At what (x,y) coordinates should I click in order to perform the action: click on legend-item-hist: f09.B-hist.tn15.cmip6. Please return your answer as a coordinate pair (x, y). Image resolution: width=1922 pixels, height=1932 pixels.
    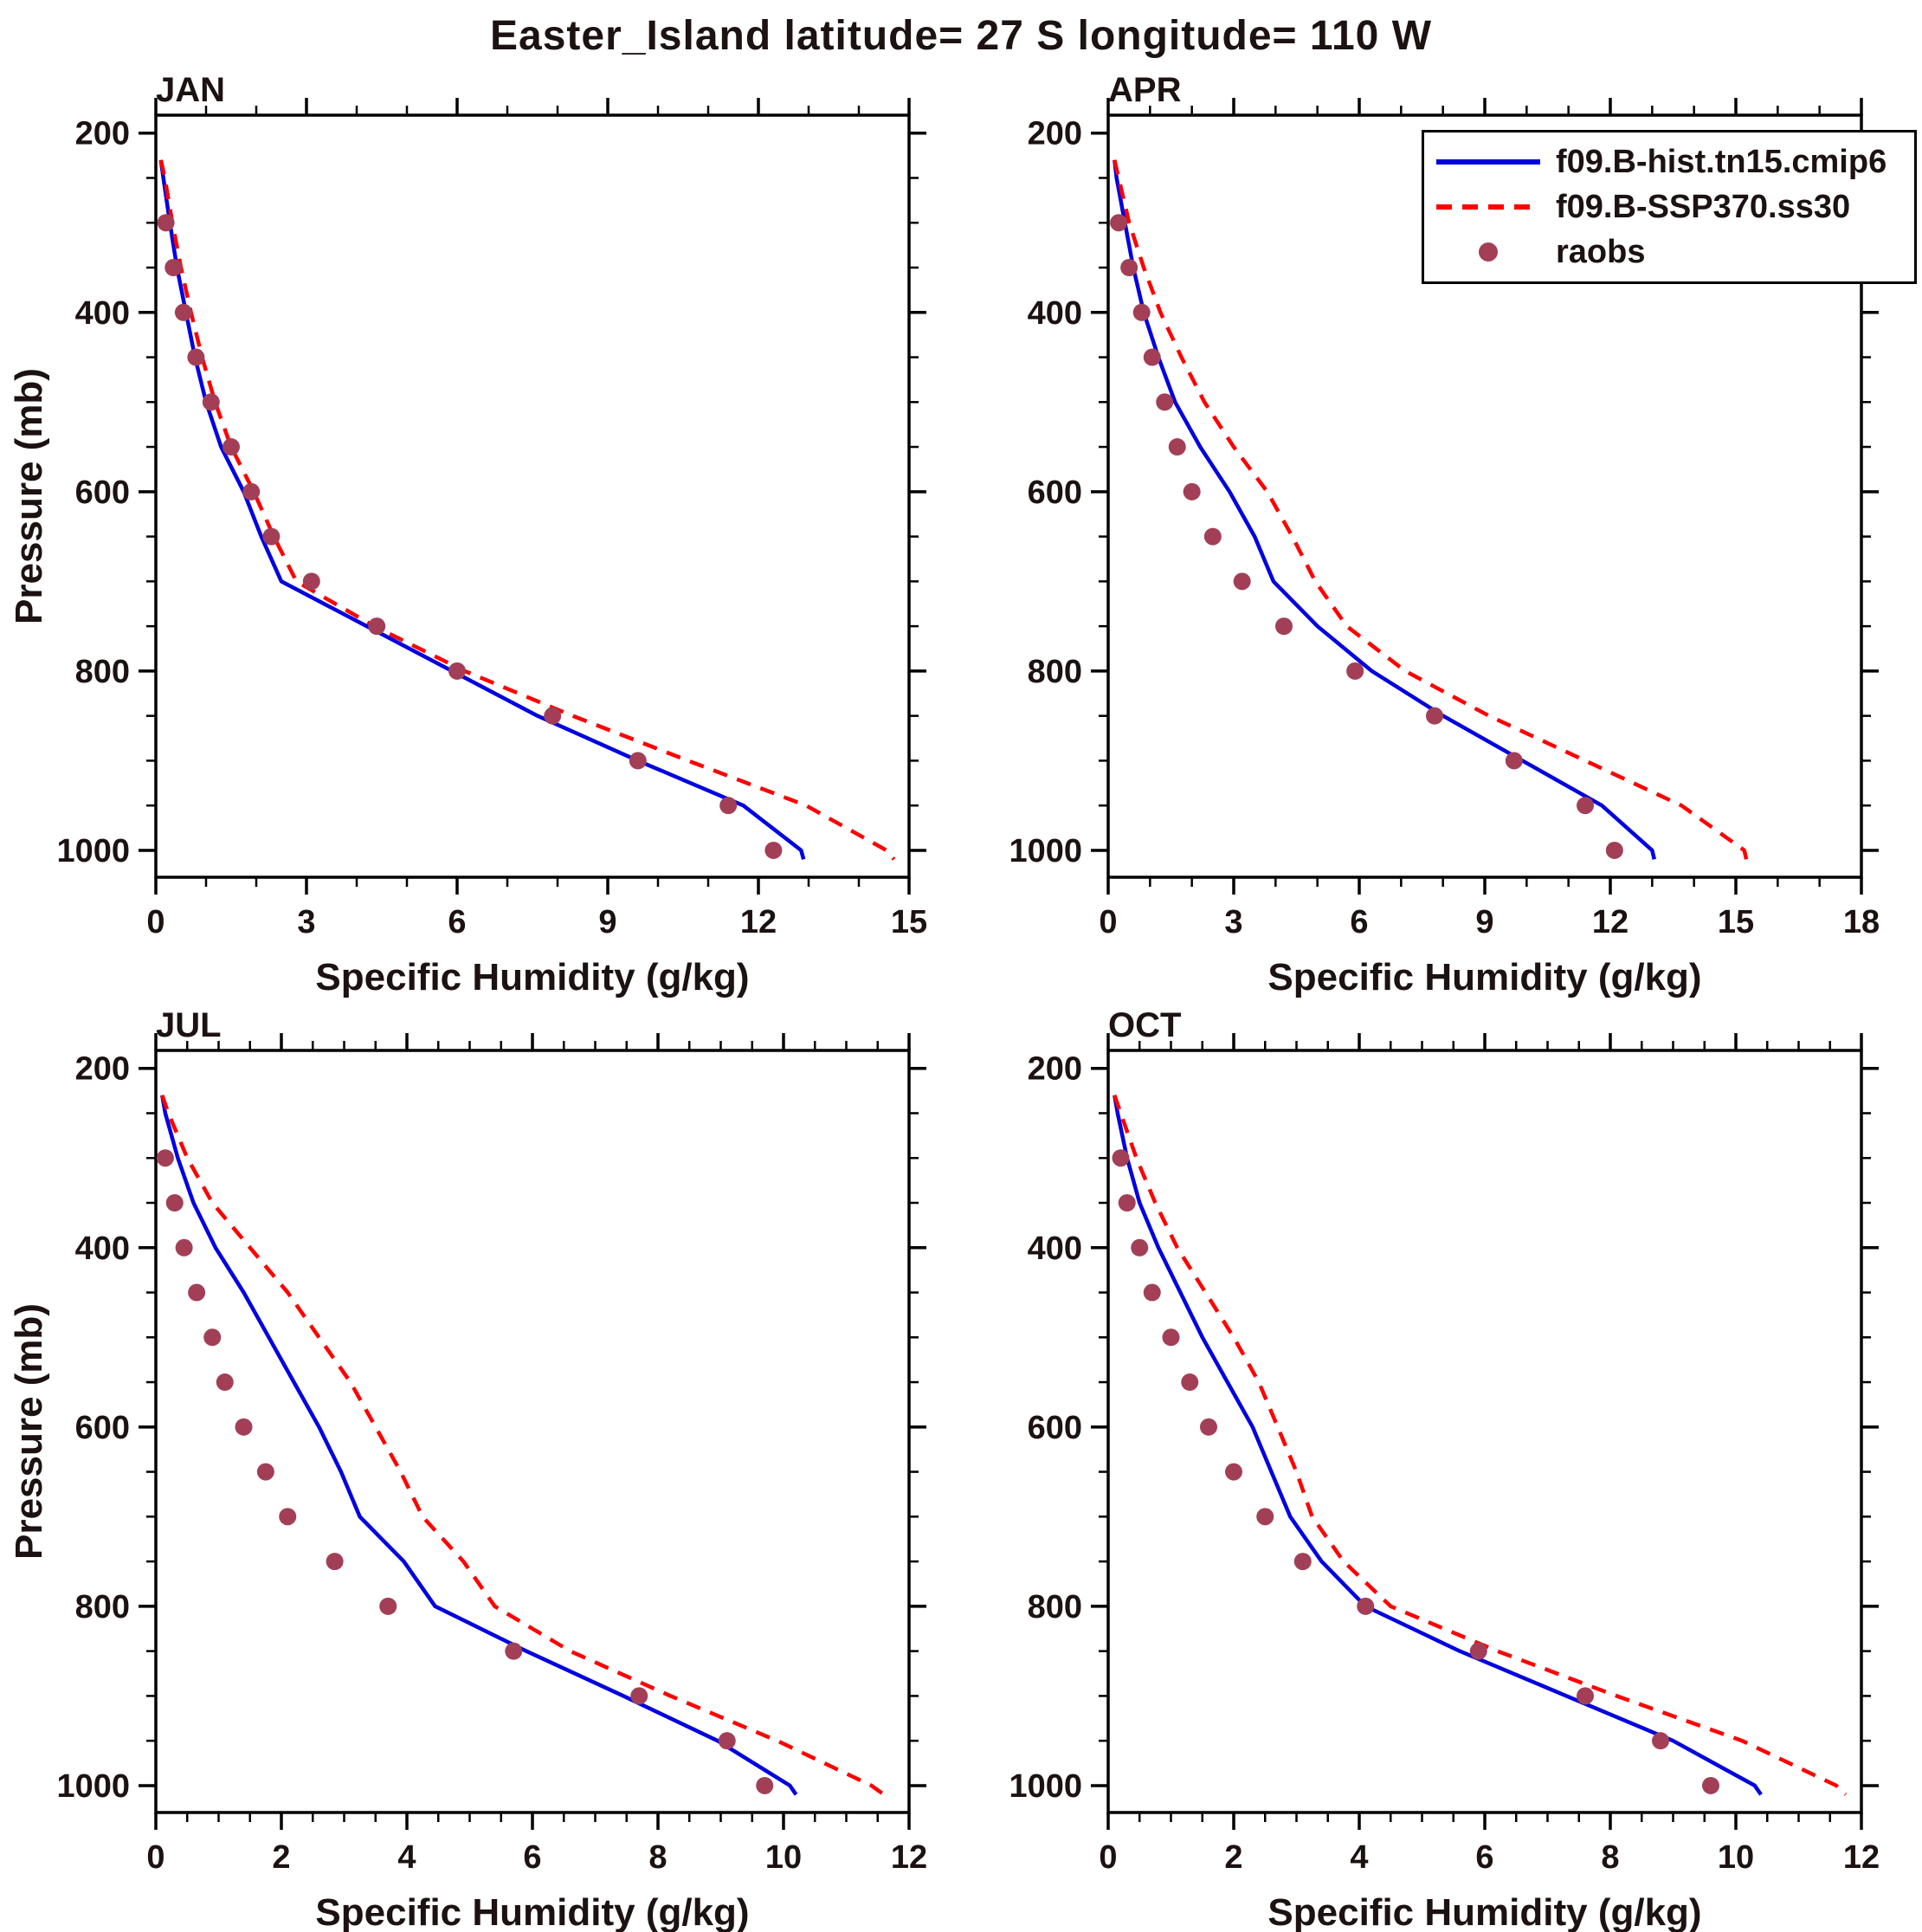
    Looking at the image, I should click on (1669, 161).